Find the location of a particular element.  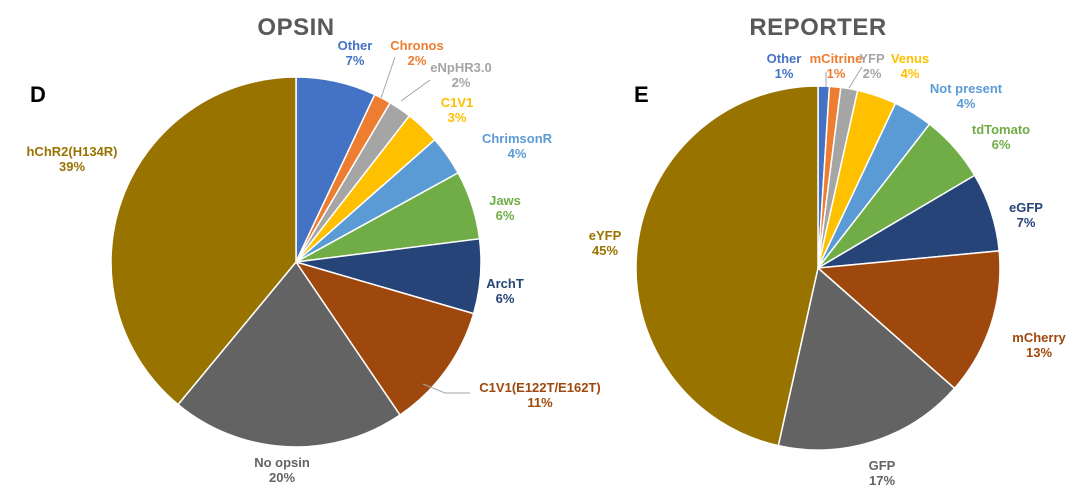

pie-slice-hchr2-h134r is located at coordinates (203, 241).